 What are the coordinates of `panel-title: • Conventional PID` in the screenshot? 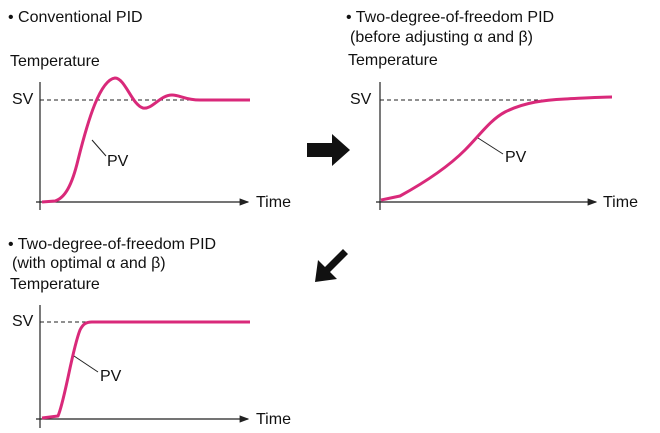 It's located at (75, 17).